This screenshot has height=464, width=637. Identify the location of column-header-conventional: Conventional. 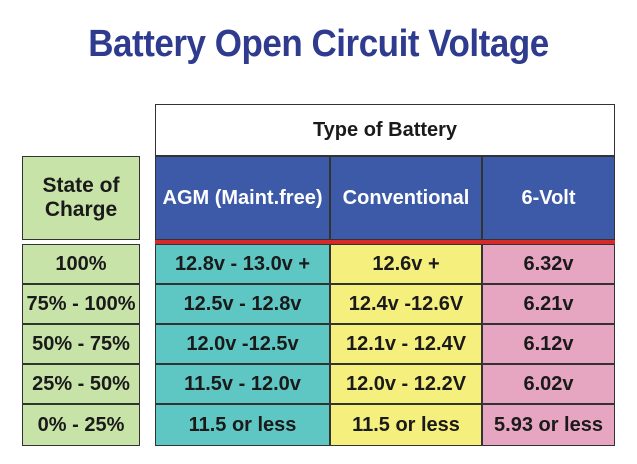
(406, 198).